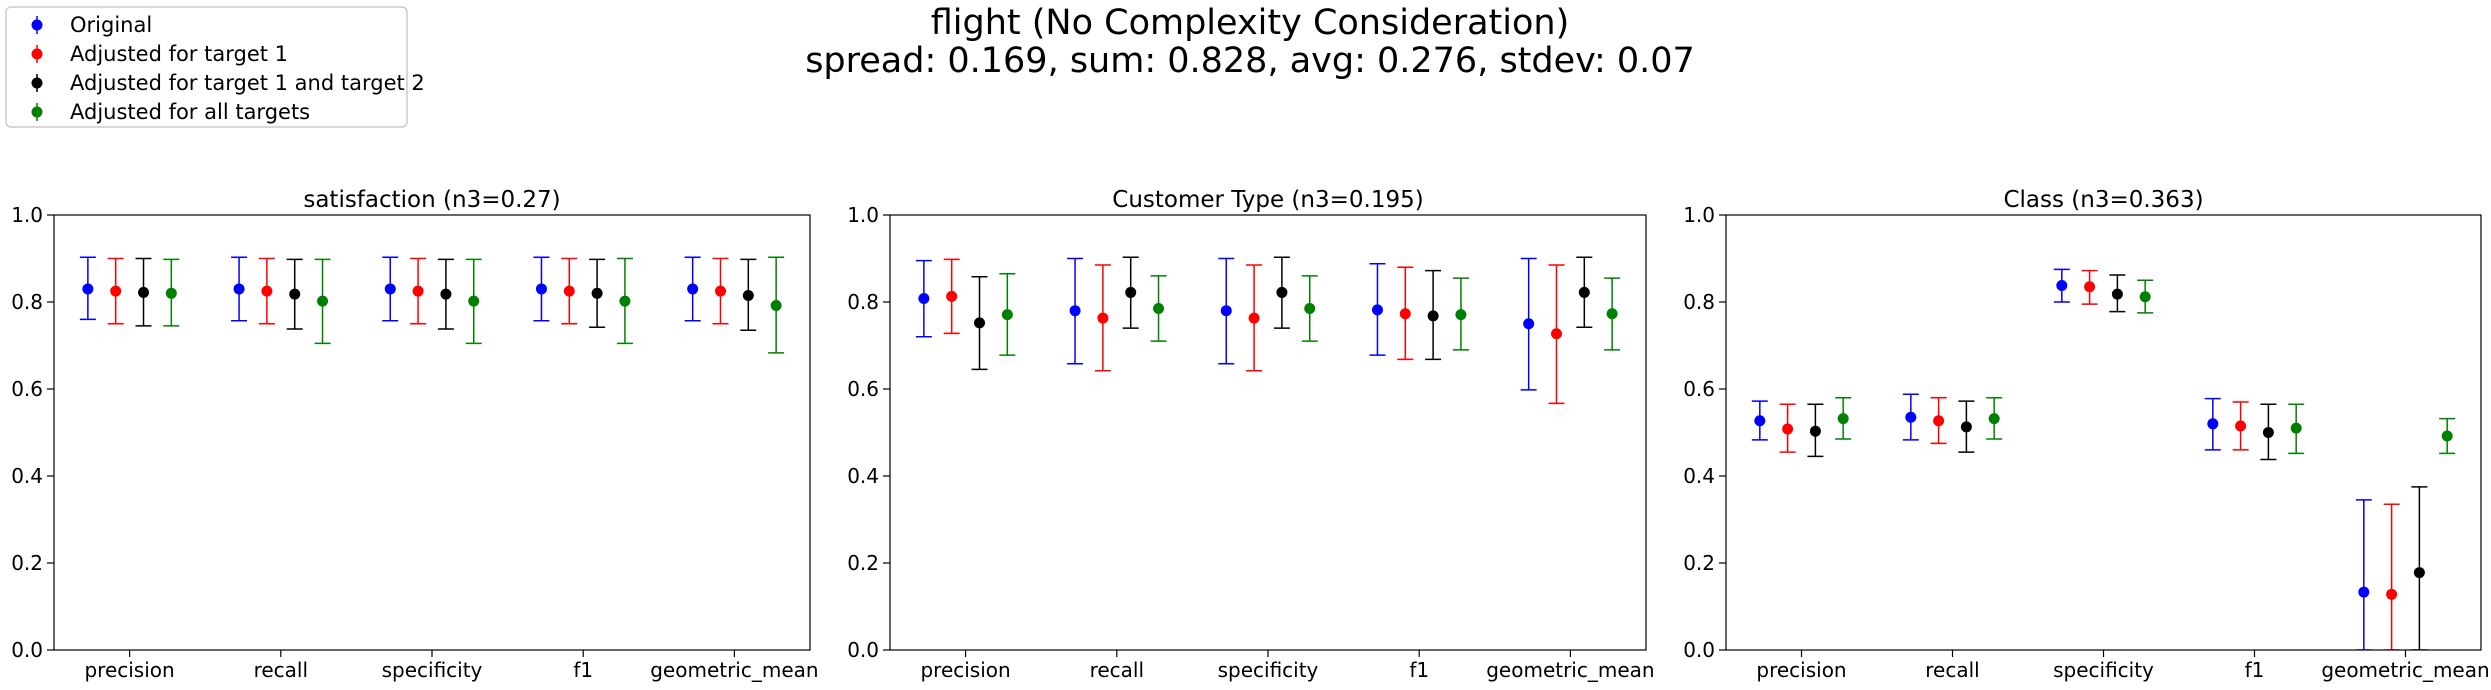  Describe the element at coordinates (27, 563) in the screenshot. I see `y-tick-label: 0.2` at that location.